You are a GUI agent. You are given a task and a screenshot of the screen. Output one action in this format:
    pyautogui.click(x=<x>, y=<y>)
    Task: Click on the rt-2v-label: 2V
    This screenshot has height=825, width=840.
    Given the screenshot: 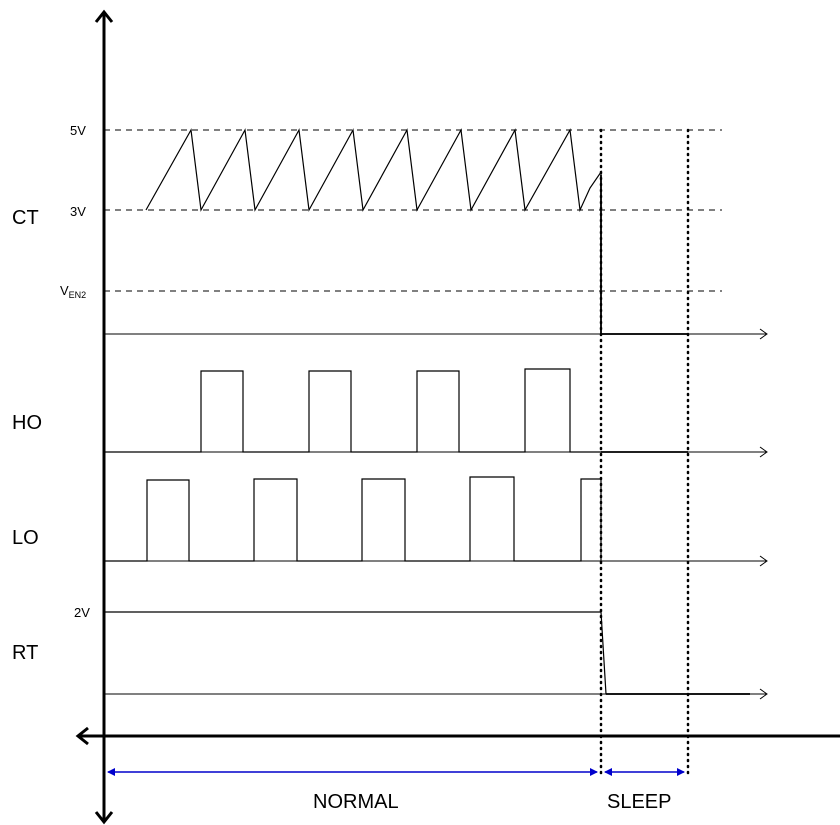 What is the action you would take?
    pyautogui.click(x=82, y=612)
    